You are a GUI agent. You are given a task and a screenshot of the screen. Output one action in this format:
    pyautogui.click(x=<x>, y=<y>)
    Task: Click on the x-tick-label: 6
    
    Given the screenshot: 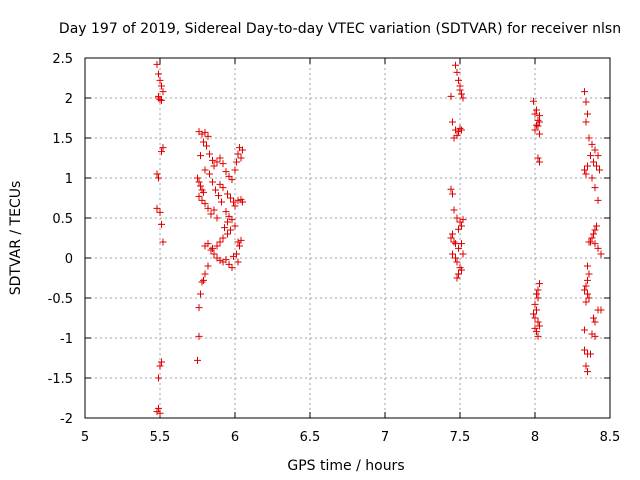 What is the action you would take?
    pyautogui.click(x=235, y=437)
    